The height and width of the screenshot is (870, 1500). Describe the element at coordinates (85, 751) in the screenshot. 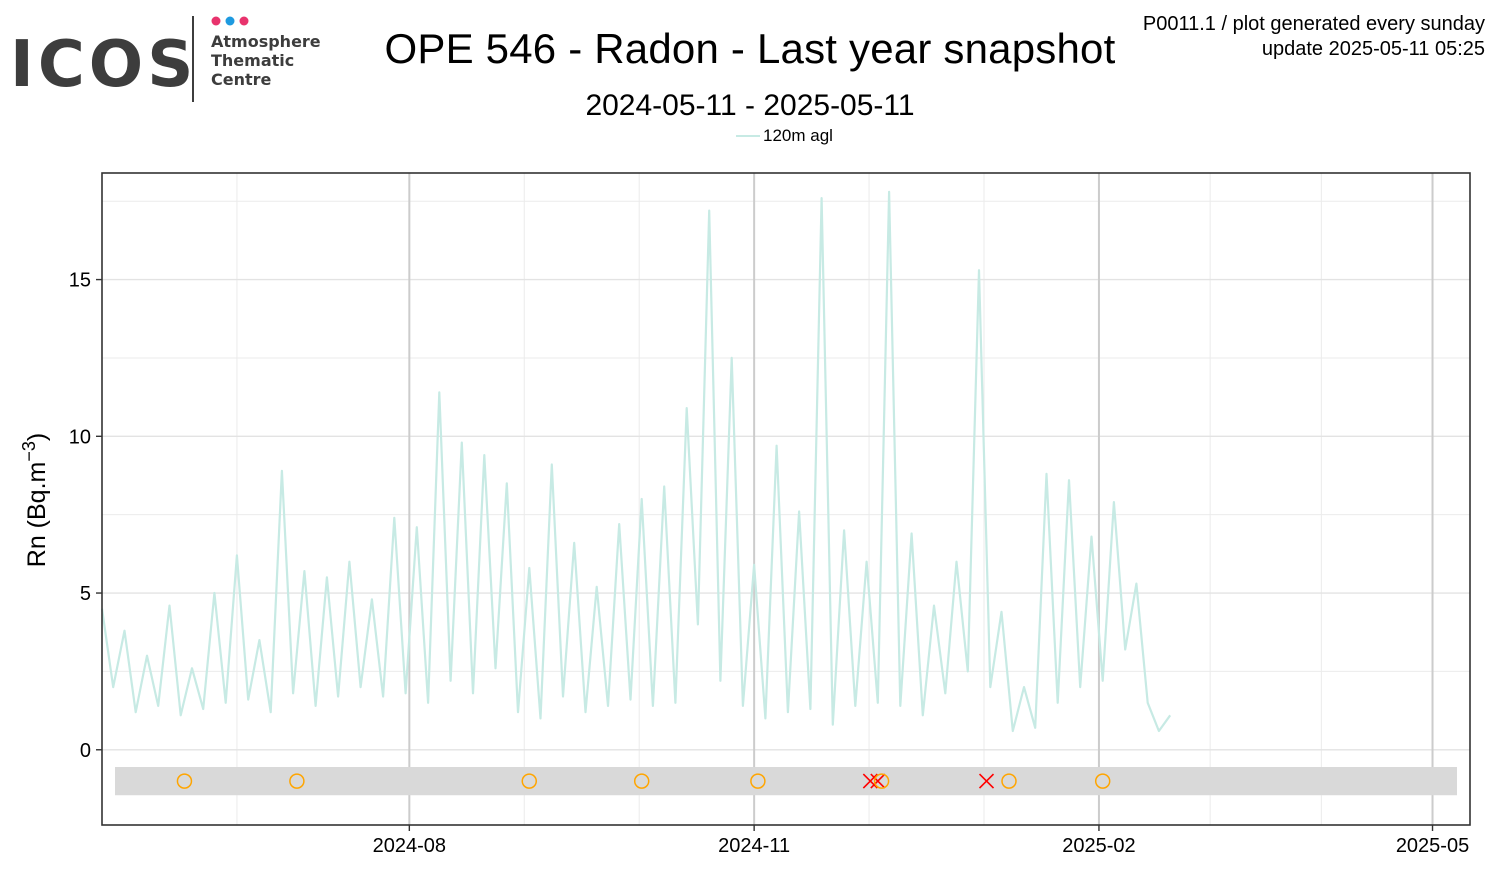

I see `y-tick-label: 0` at that location.